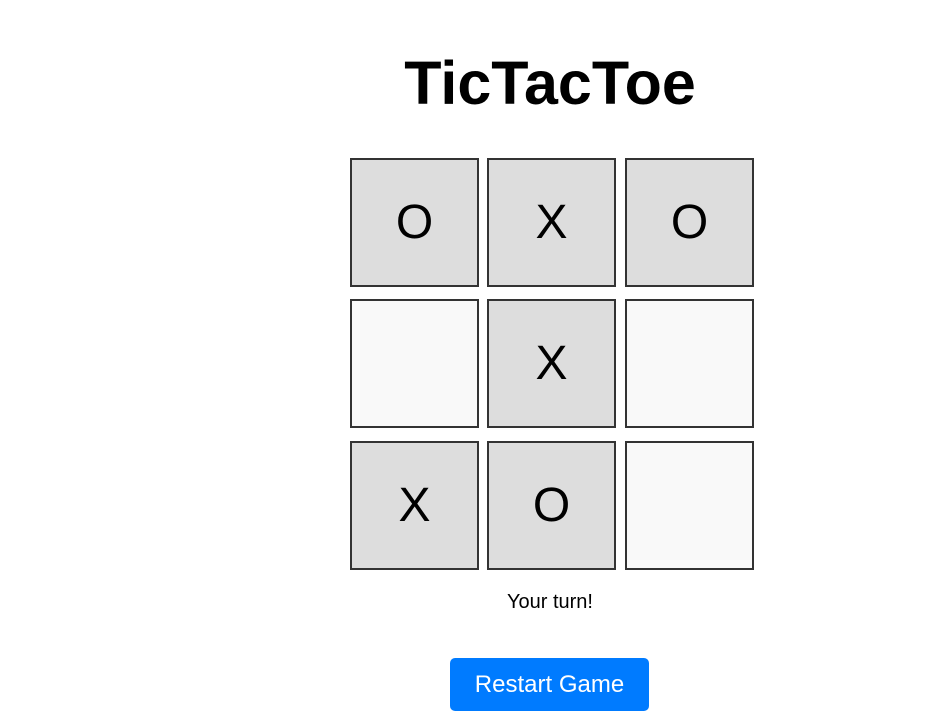  What do you see at coordinates (689, 222) in the screenshot?
I see `board-cell-3: O` at bounding box center [689, 222].